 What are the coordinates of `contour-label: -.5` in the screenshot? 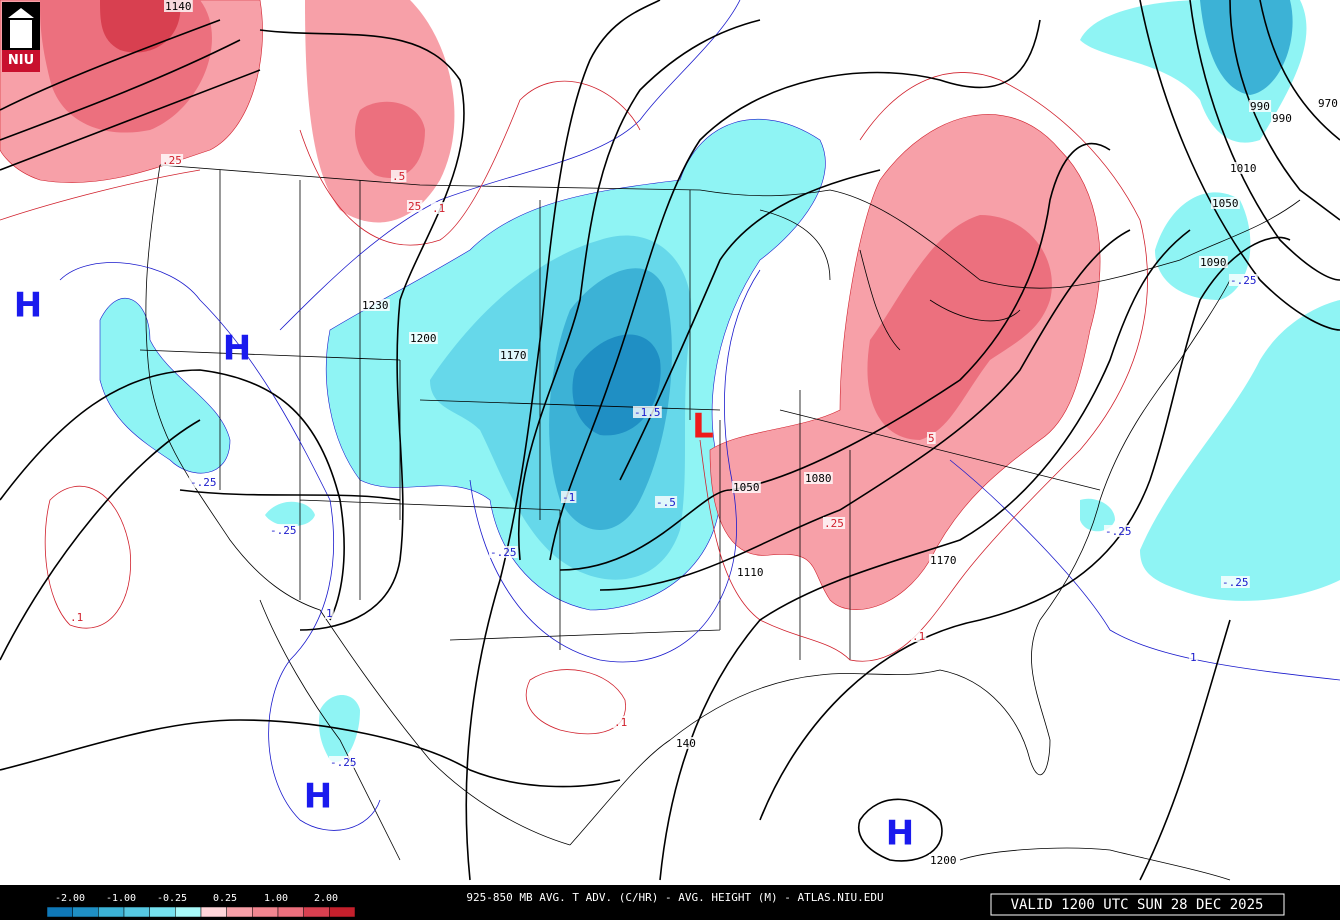 It's located at (666, 502).